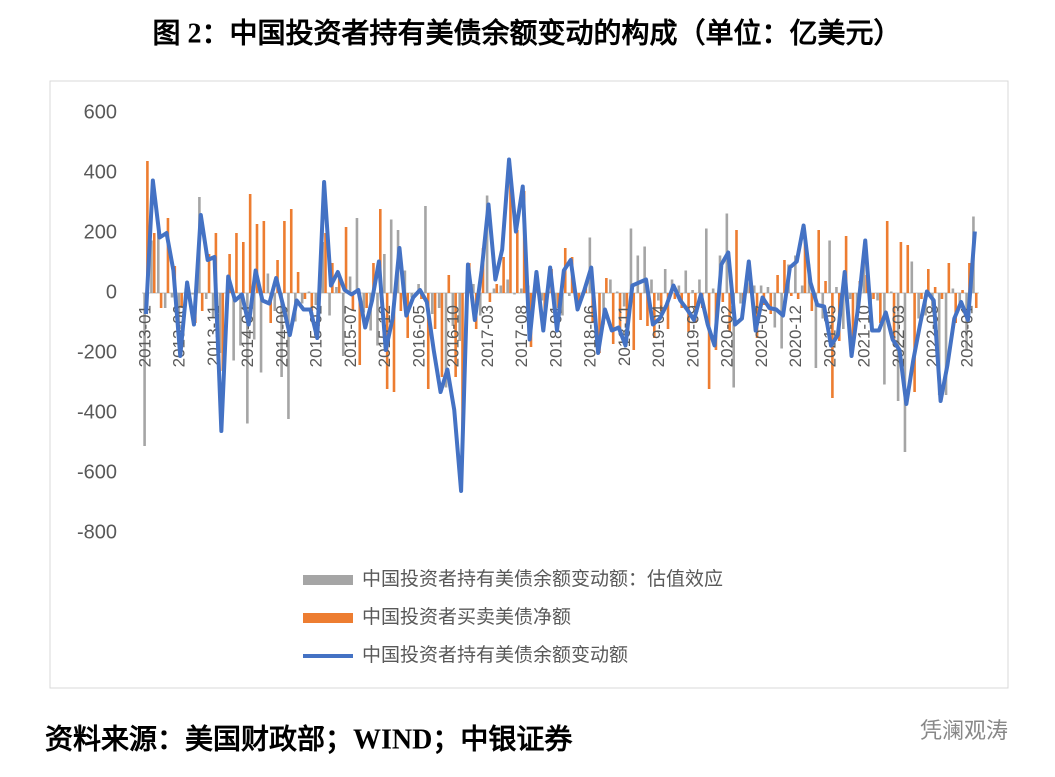  What do you see at coordinates (898, 336) in the screenshot?
I see `x-tick-label: 2022-03` at bounding box center [898, 336].